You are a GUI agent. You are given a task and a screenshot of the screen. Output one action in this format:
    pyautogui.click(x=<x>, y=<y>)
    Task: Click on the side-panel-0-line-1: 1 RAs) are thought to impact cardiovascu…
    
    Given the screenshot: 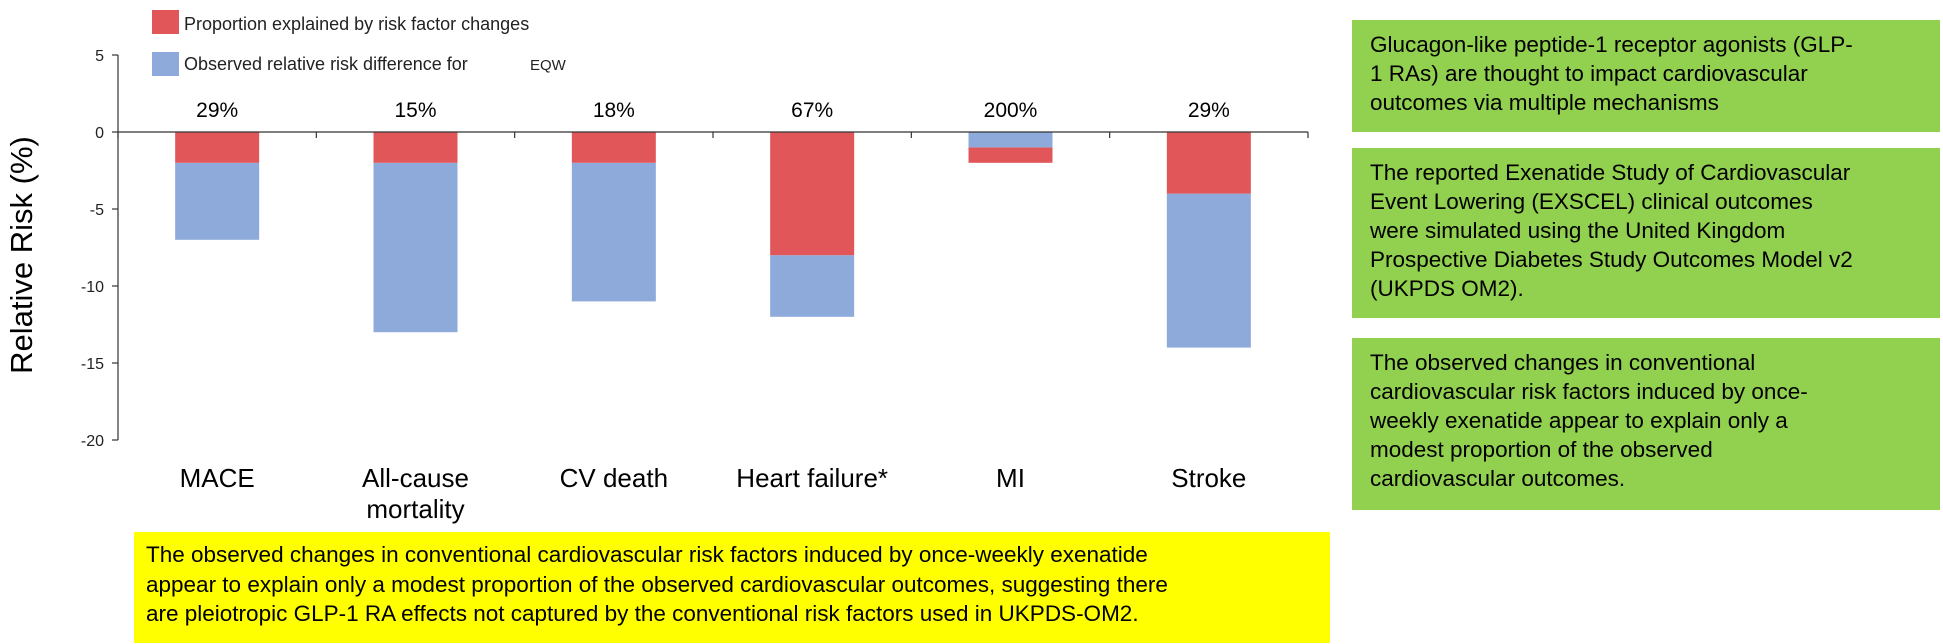 What is the action you would take?
    pyautogui.click(x=1589, y=73)
    